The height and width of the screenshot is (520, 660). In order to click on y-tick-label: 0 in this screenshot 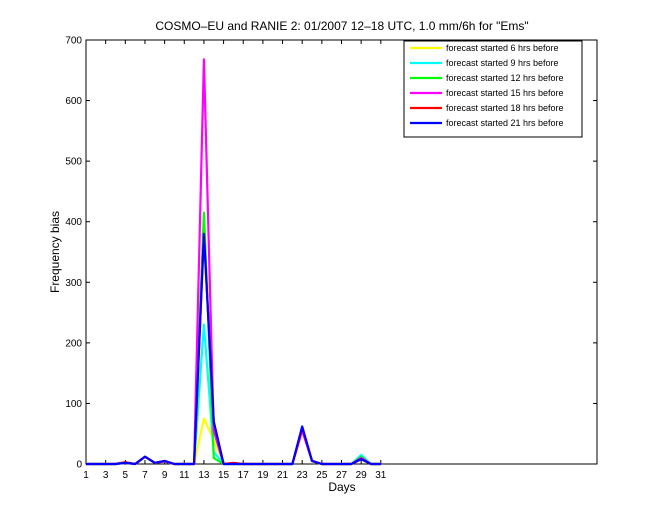, I will do `click(79, 465)`.